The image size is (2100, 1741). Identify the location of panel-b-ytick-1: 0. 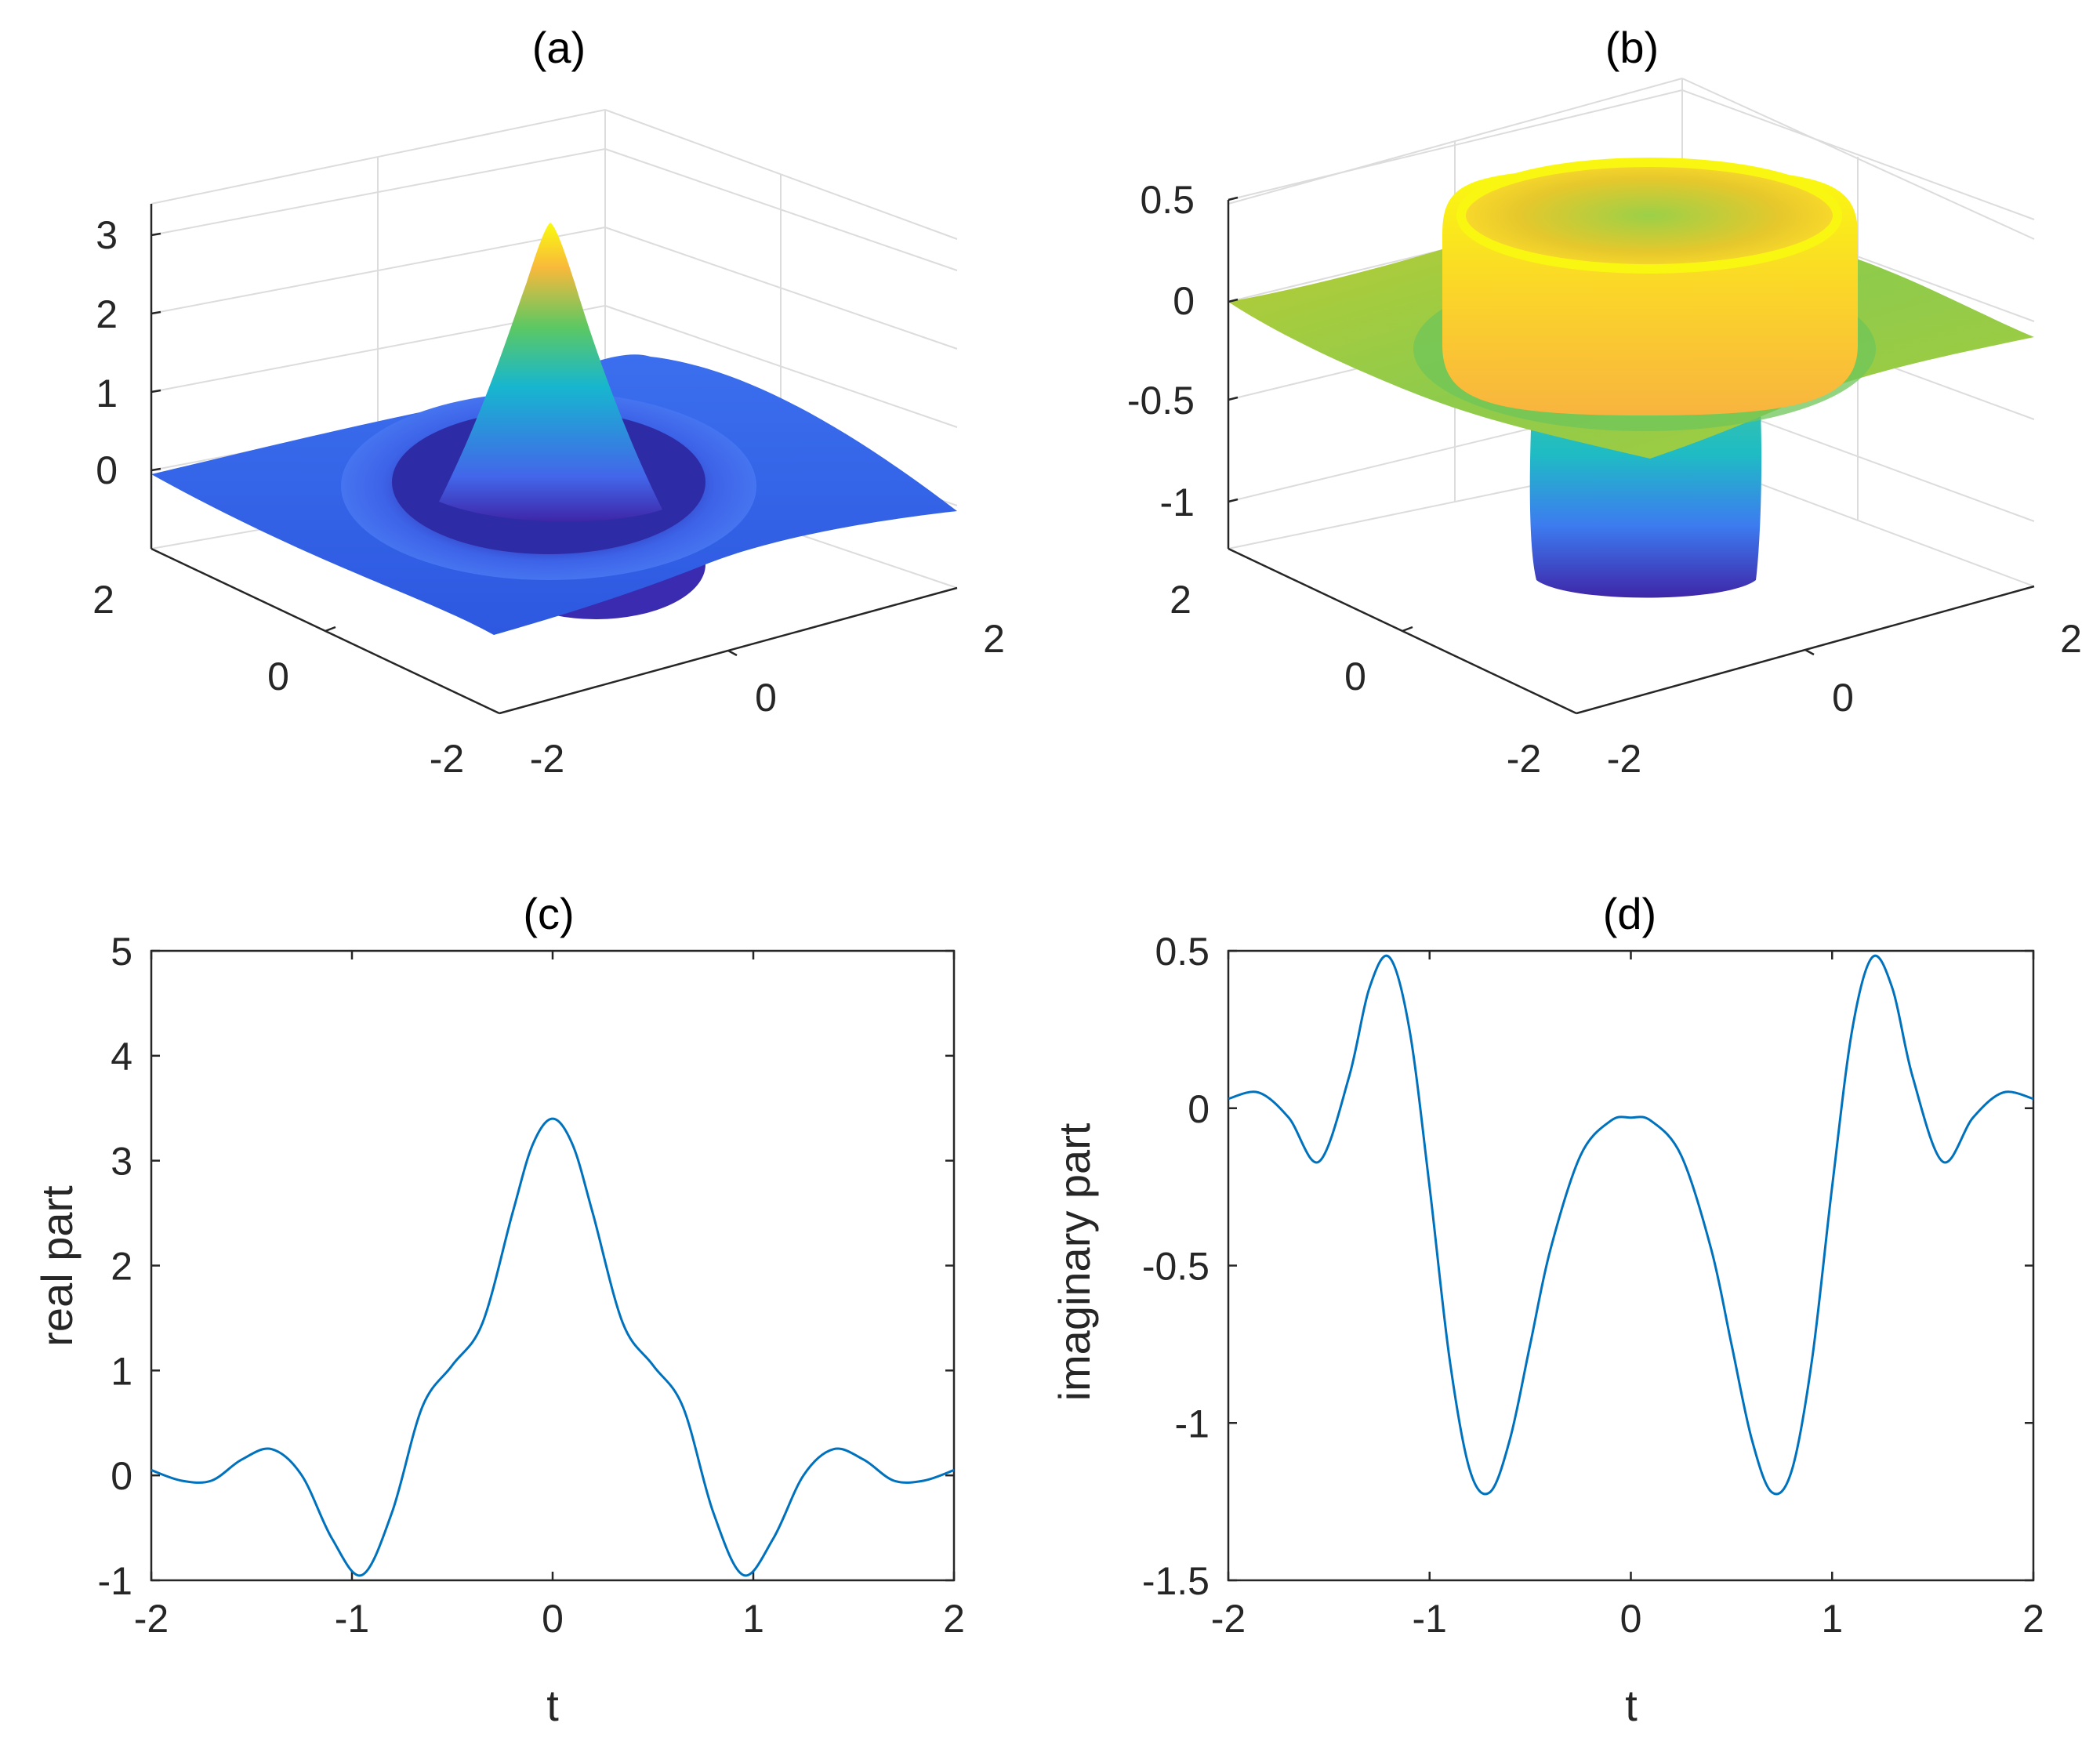
(1355, 676).